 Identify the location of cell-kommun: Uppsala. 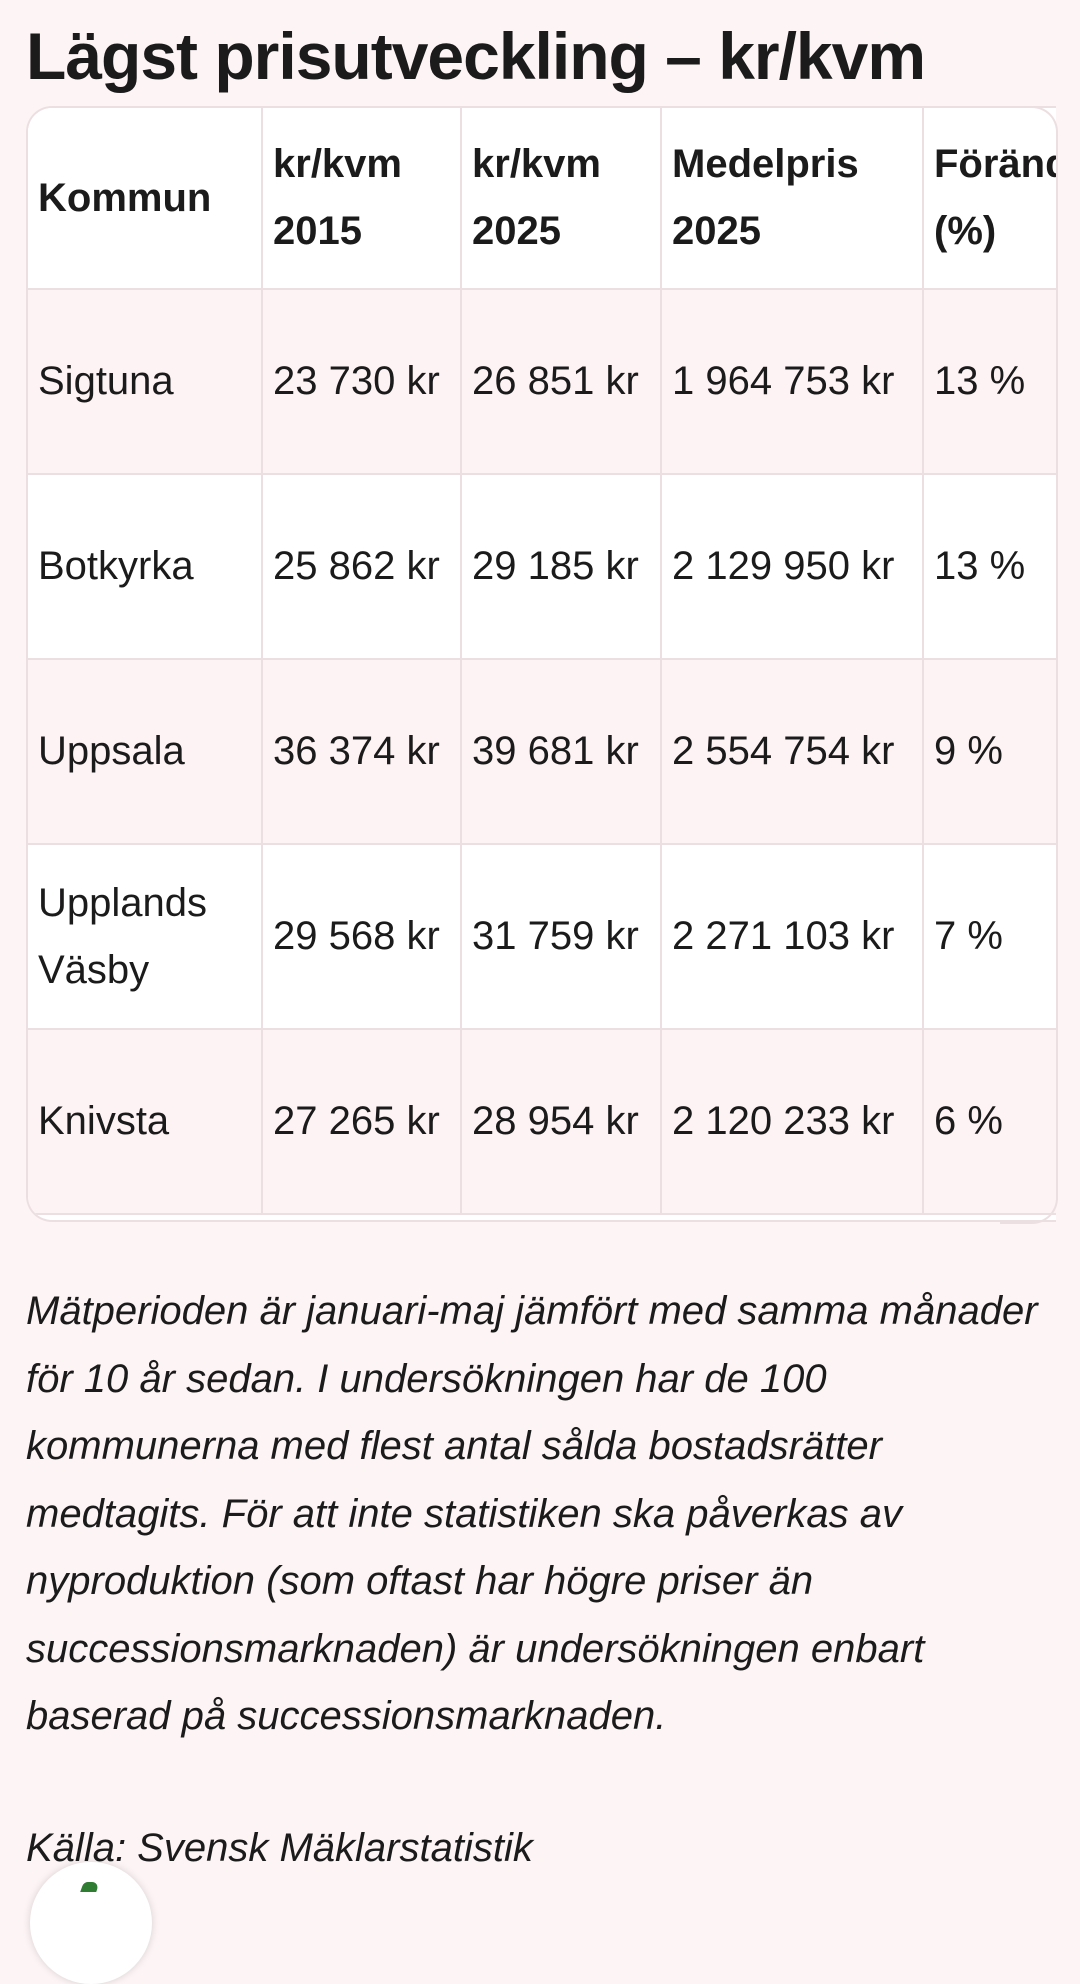
(145, 752).